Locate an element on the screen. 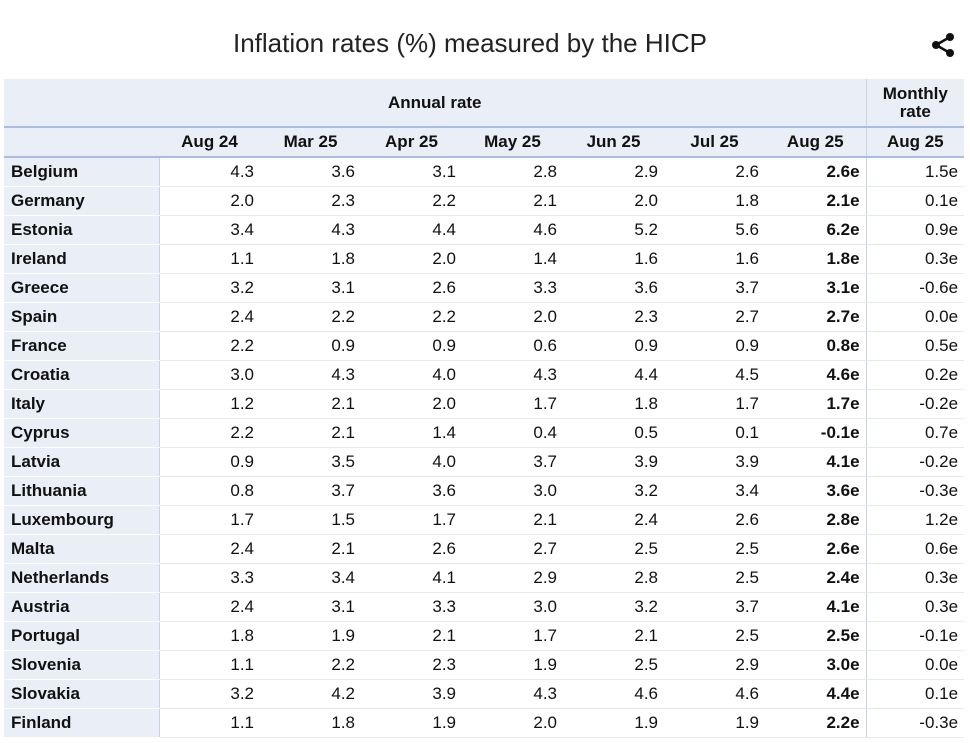  table-cell: 6.2e is located at coordinates (816, 230).